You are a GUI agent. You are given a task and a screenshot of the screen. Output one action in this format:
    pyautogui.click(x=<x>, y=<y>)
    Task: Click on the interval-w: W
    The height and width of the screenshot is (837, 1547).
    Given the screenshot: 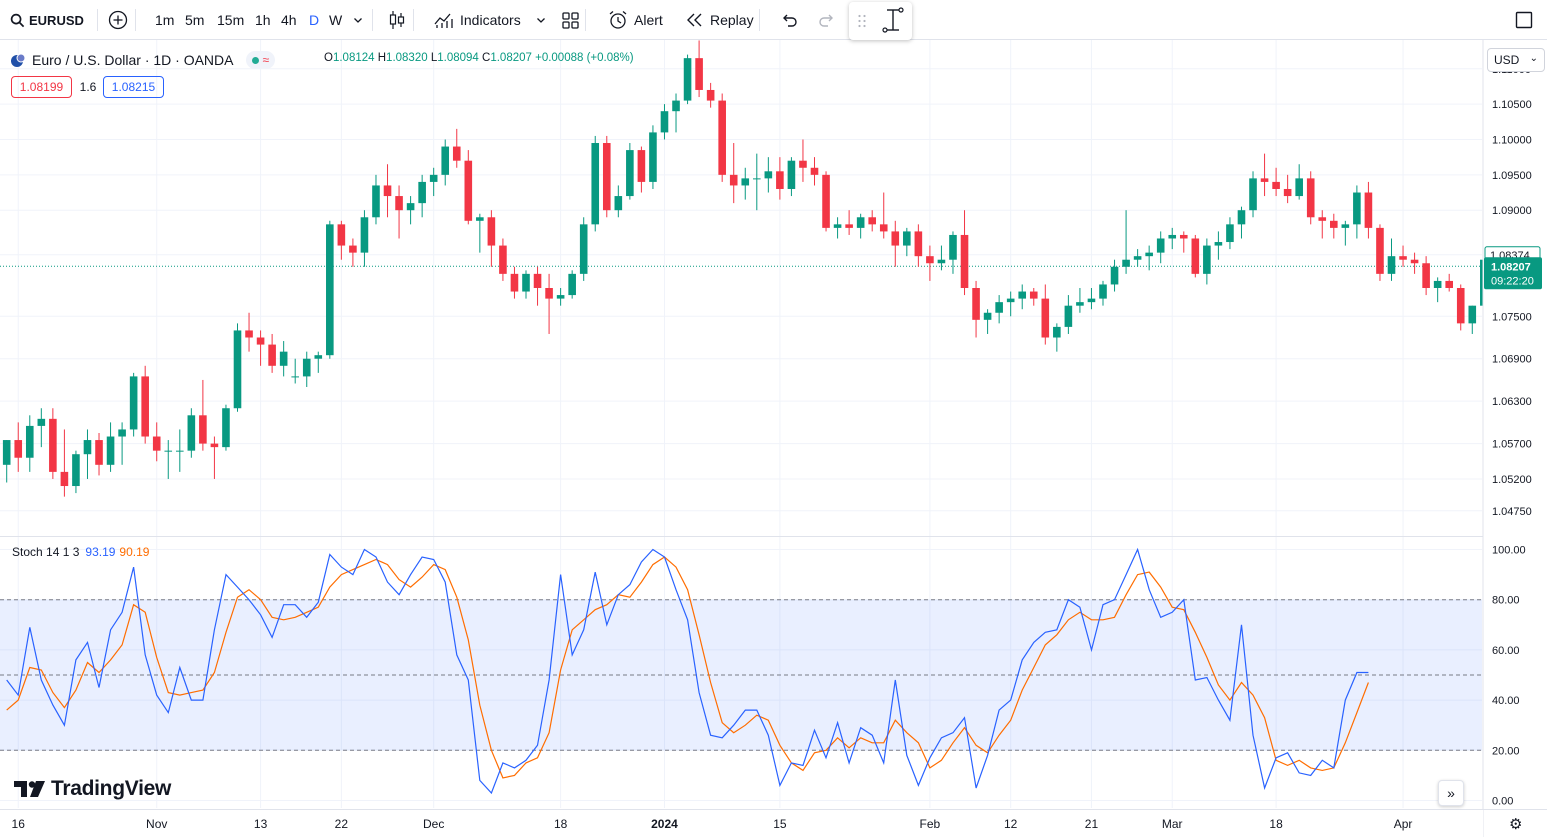 What is the action you would take?
    pyautogui.click(x=336, y=20)
    